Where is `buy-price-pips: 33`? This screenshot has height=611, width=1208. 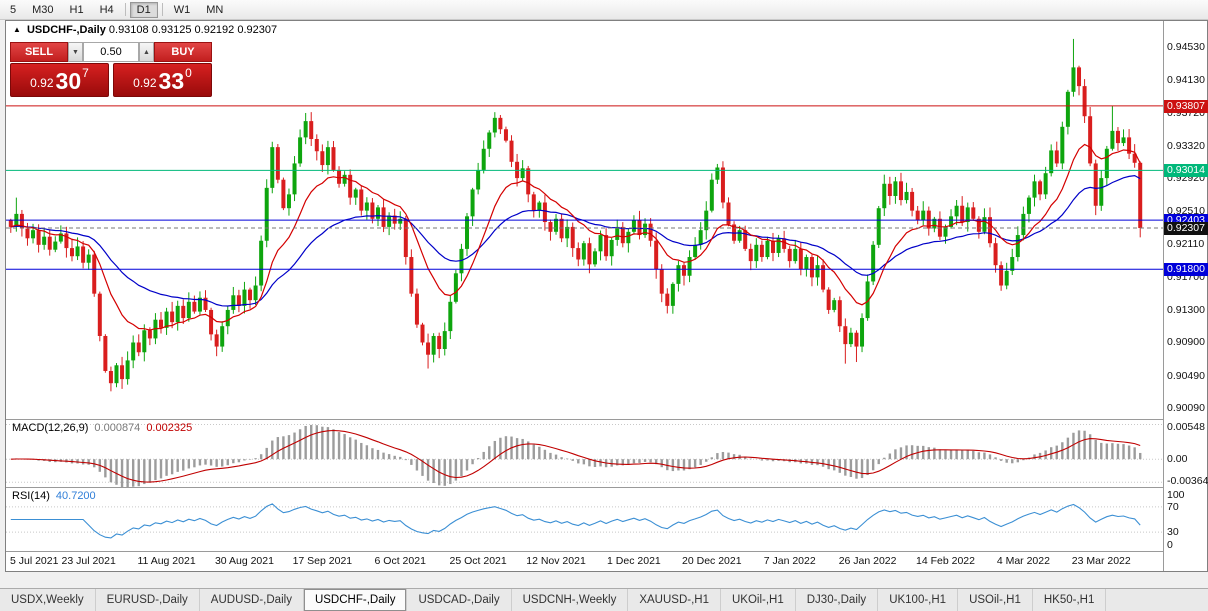
buy-price-pips: 33 is located at coordinates (171, 81).